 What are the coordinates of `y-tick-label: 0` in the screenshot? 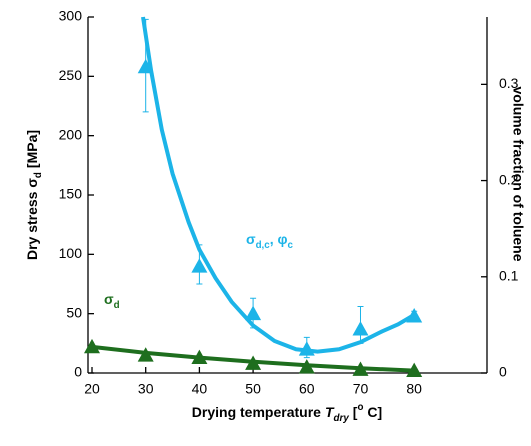 It's located at (78, 372).